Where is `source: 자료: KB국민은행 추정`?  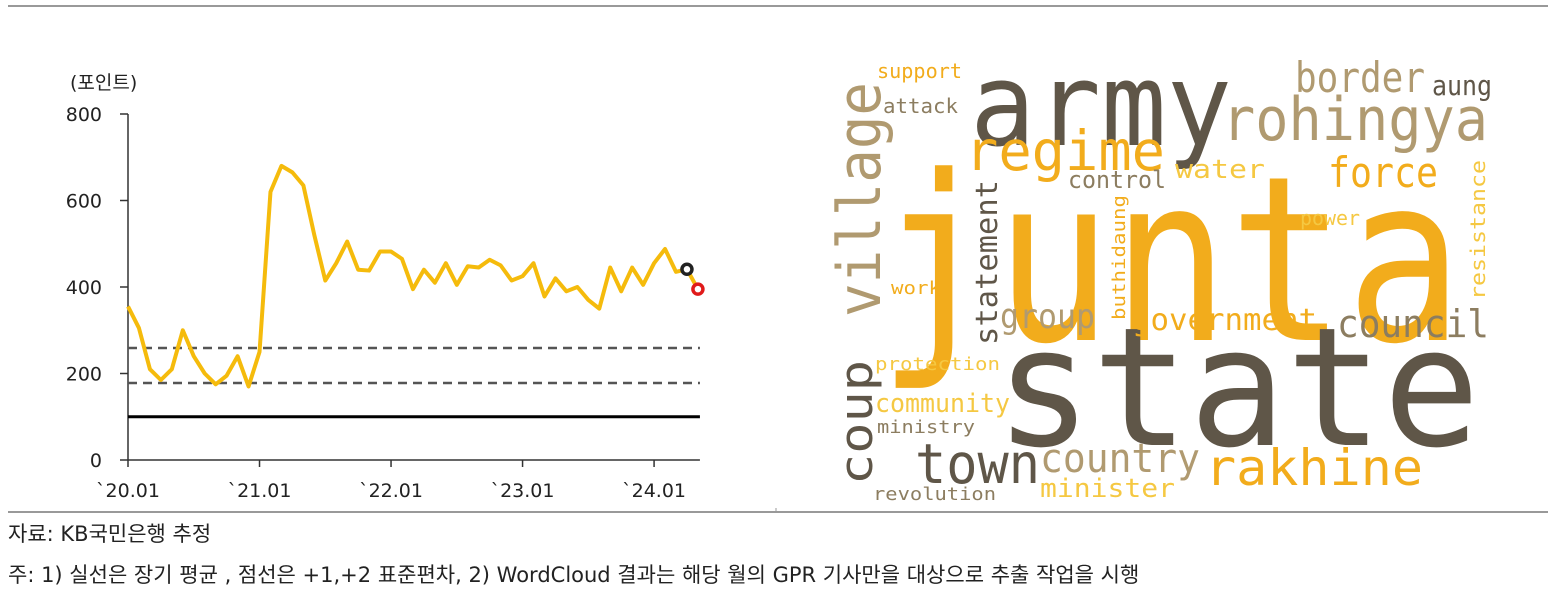
source: 자료: KB국민은행 추정 is located at coordinates (109, 534).